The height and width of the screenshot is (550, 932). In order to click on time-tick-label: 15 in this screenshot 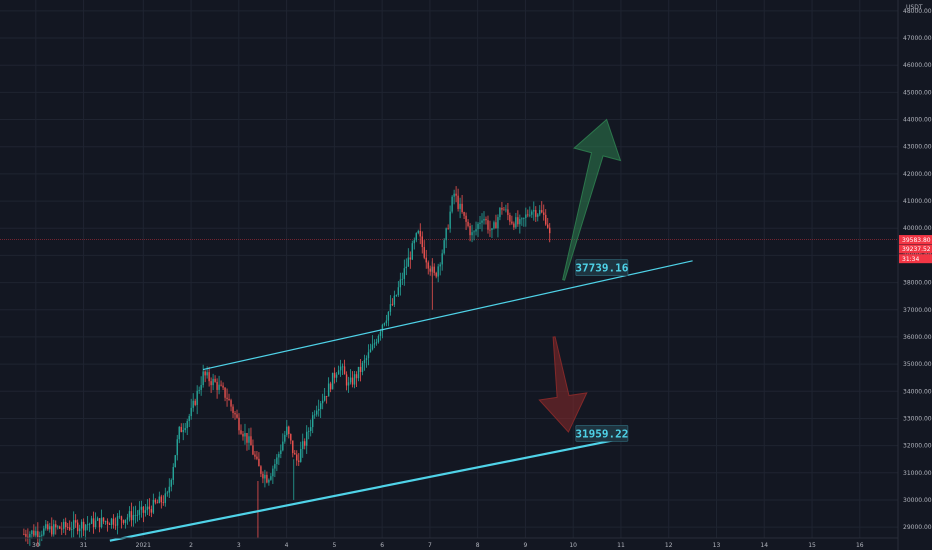, I will do `click(812, 545)`.